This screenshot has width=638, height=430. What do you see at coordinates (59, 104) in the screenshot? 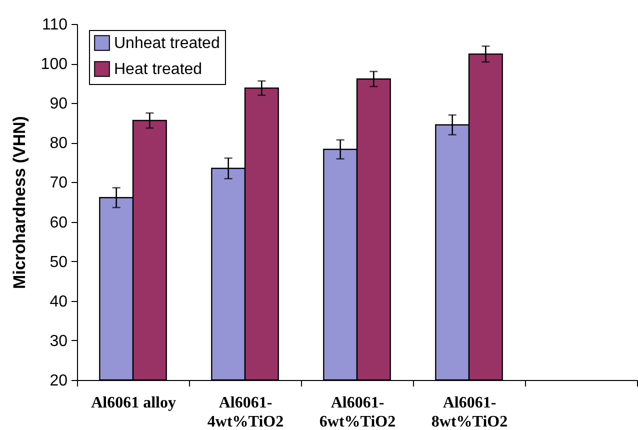
I see `y-tick-label: 90` at bounding box center [59, 104].